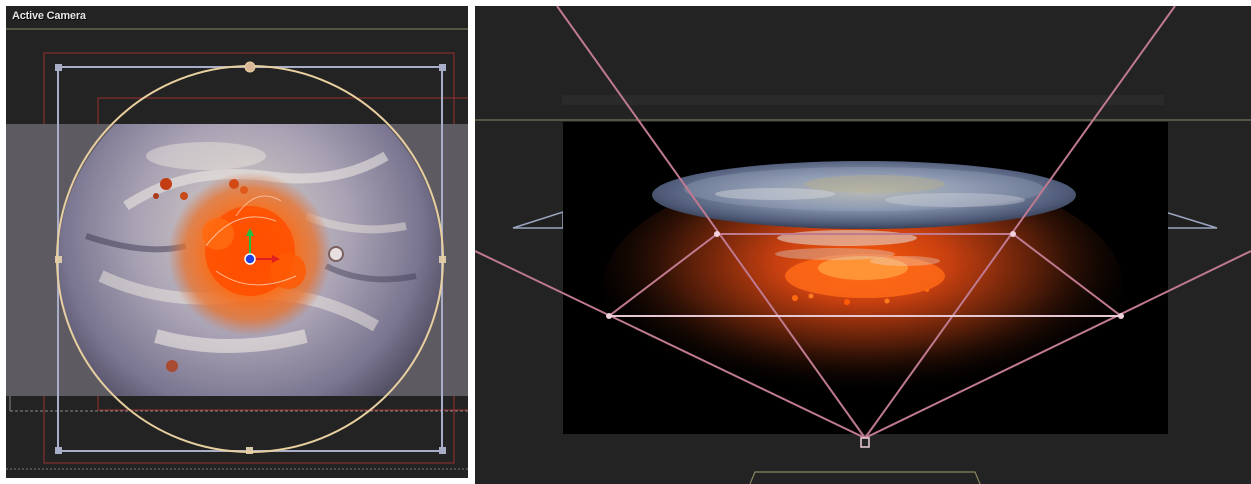  I want to click on circle-handle-icon, so click(250, 67).